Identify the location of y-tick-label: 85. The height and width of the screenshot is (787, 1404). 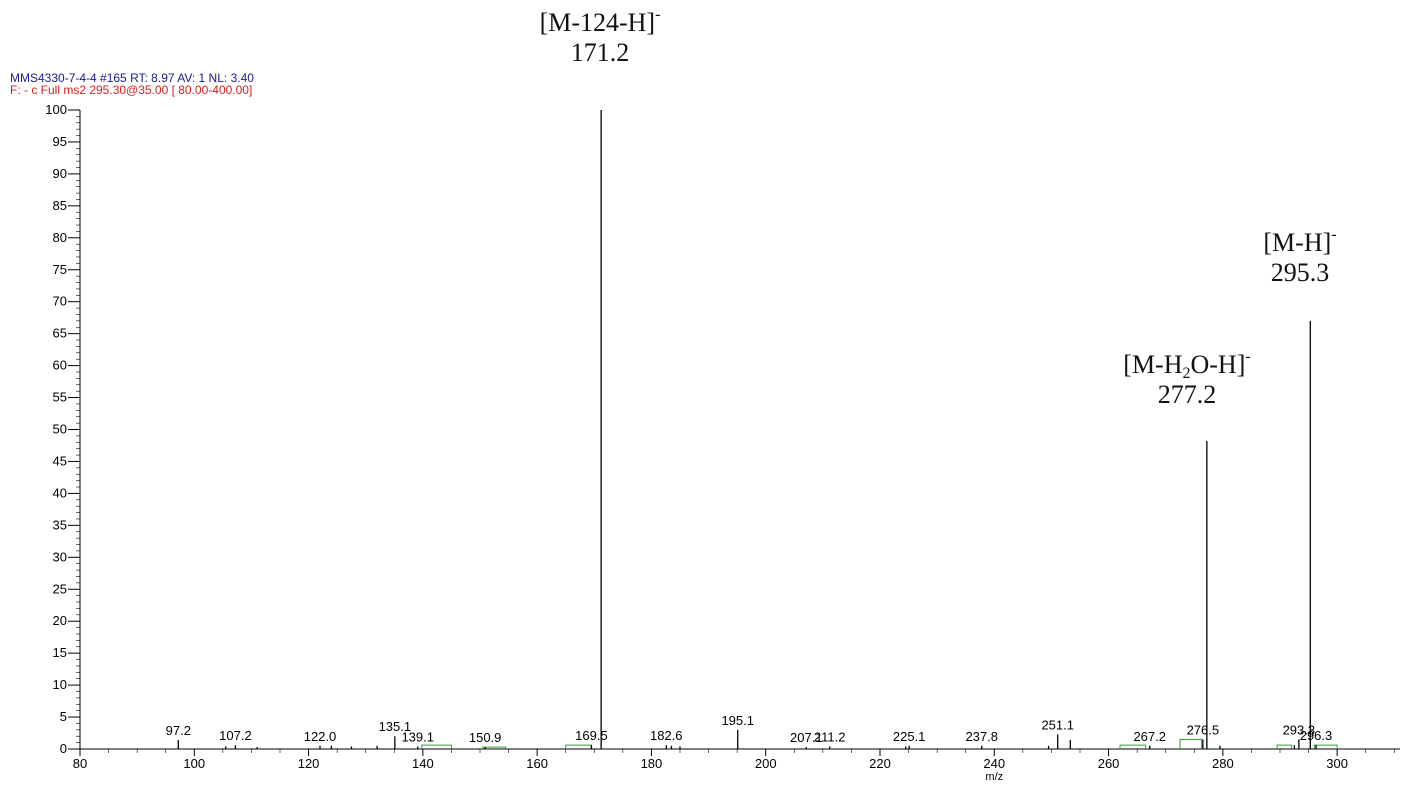
(60, 205).